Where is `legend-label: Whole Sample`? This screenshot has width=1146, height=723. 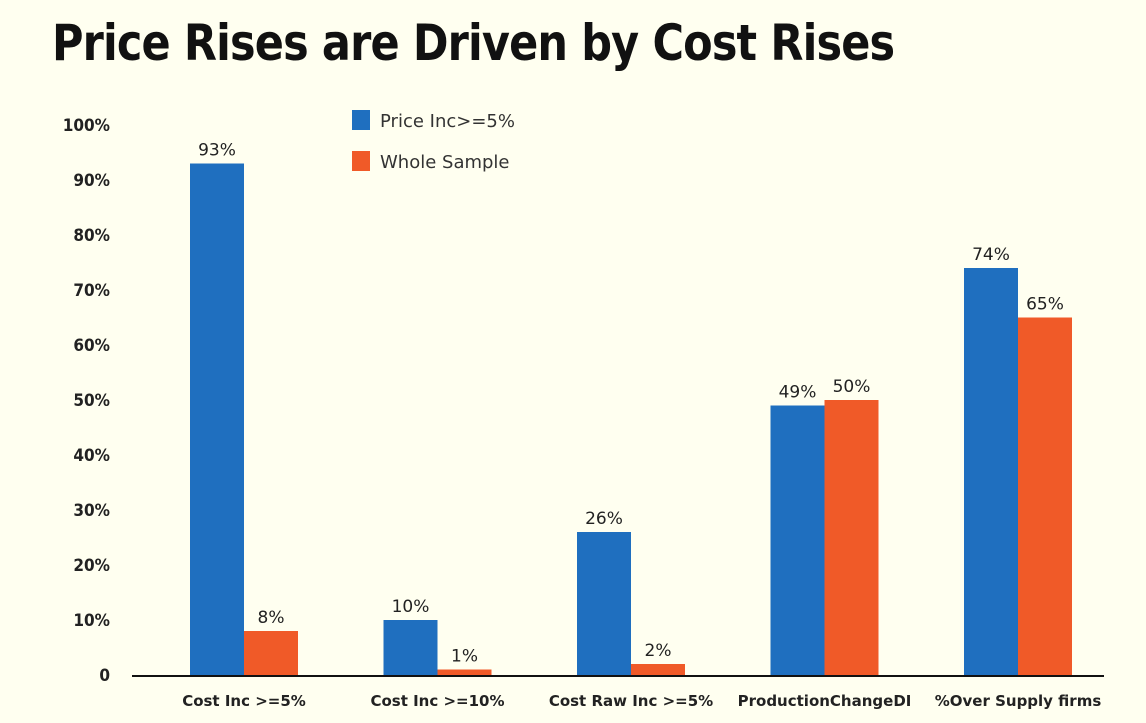
legend-label: Whole Sample is located at coordinates (445, 162).